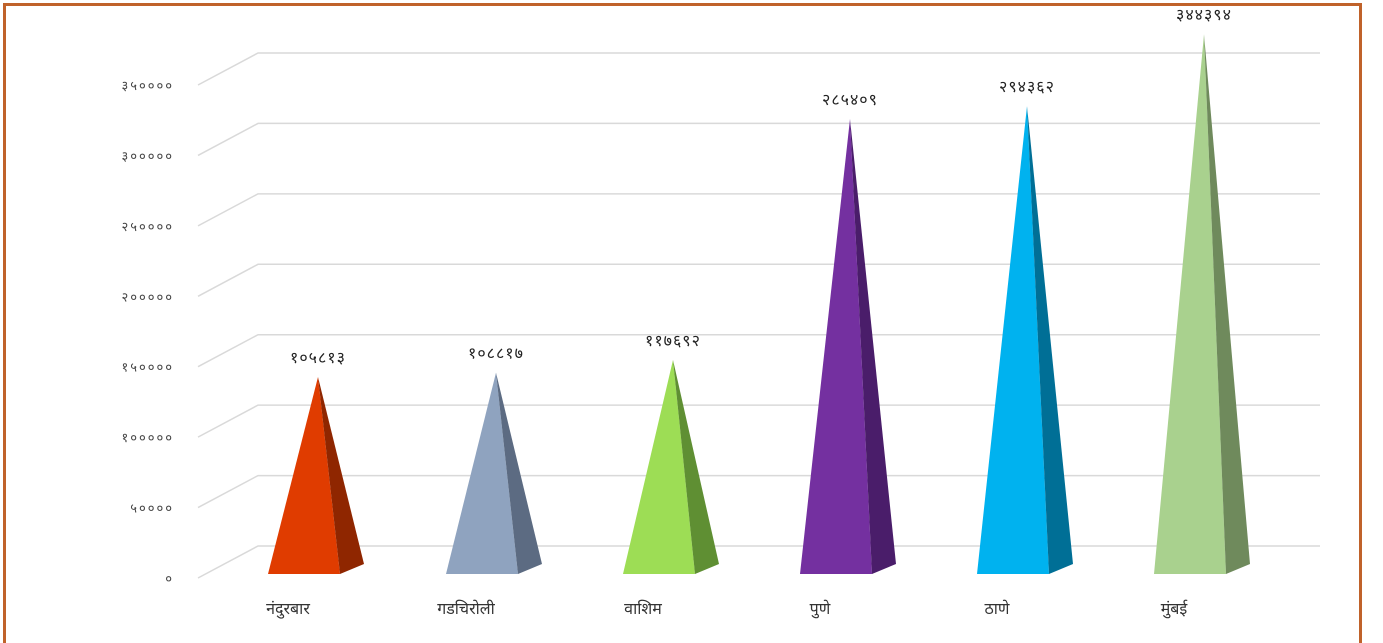 The height and width of the screenshot is (643, 1383). Describe the element at coordinates (643, 608) in the screenshot. I see `category-label: वाशिम` at that location.